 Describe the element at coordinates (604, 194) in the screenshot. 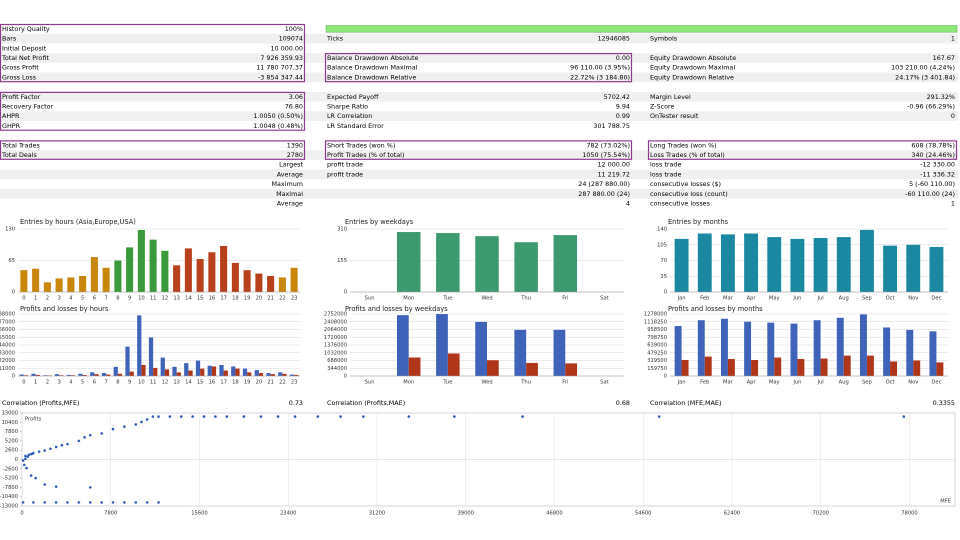

I see `stat-value: 287 880.00 (24)` at that location.